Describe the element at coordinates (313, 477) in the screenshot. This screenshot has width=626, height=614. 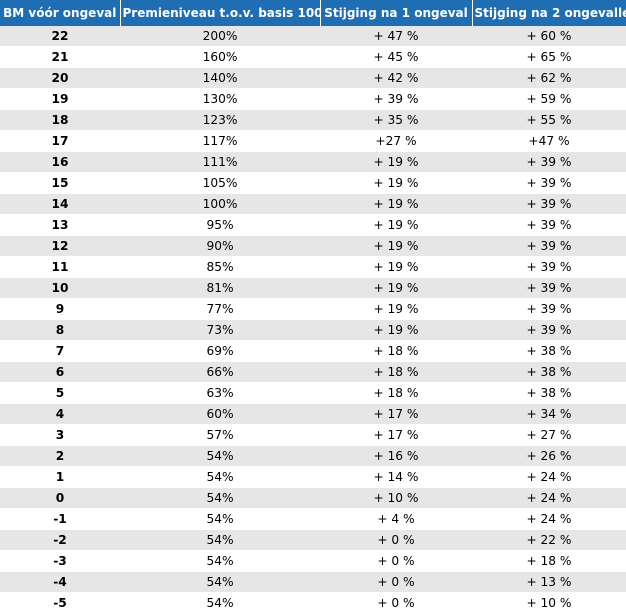
I see `table-row: 1 54% + 14 % + 24 %` at that location.